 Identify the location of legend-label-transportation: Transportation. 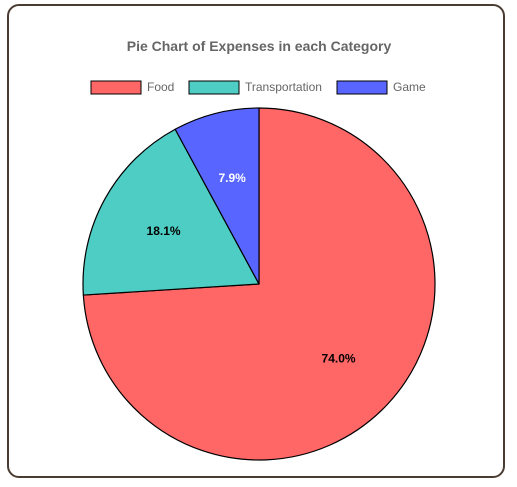
(283, 87).